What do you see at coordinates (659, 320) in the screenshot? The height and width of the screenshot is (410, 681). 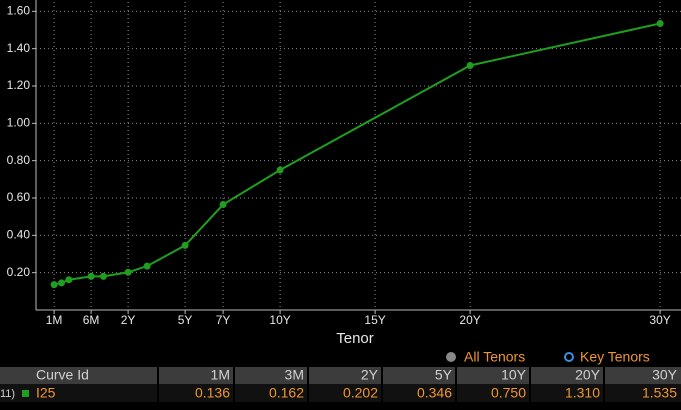 I see `x-tick-label: 30Y` at bounding box center [659, 320].